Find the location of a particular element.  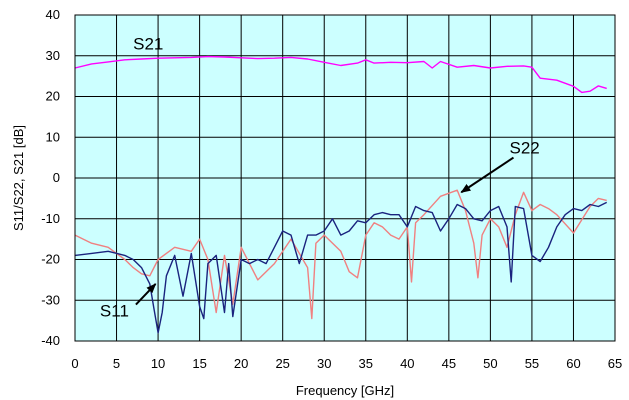

x-tick-label: 30 is located at coordinates (324, 363).